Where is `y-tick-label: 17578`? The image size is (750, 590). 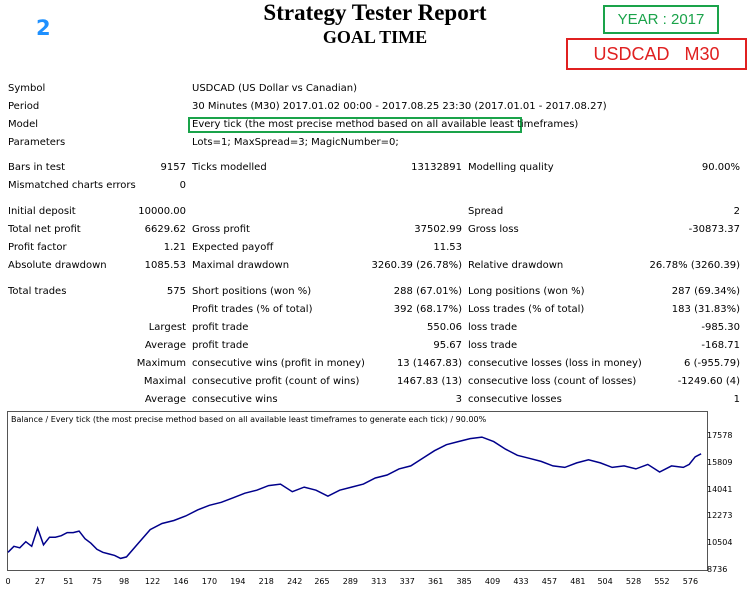 y-tick-label: 17578 is located at coordinates (720, 435).